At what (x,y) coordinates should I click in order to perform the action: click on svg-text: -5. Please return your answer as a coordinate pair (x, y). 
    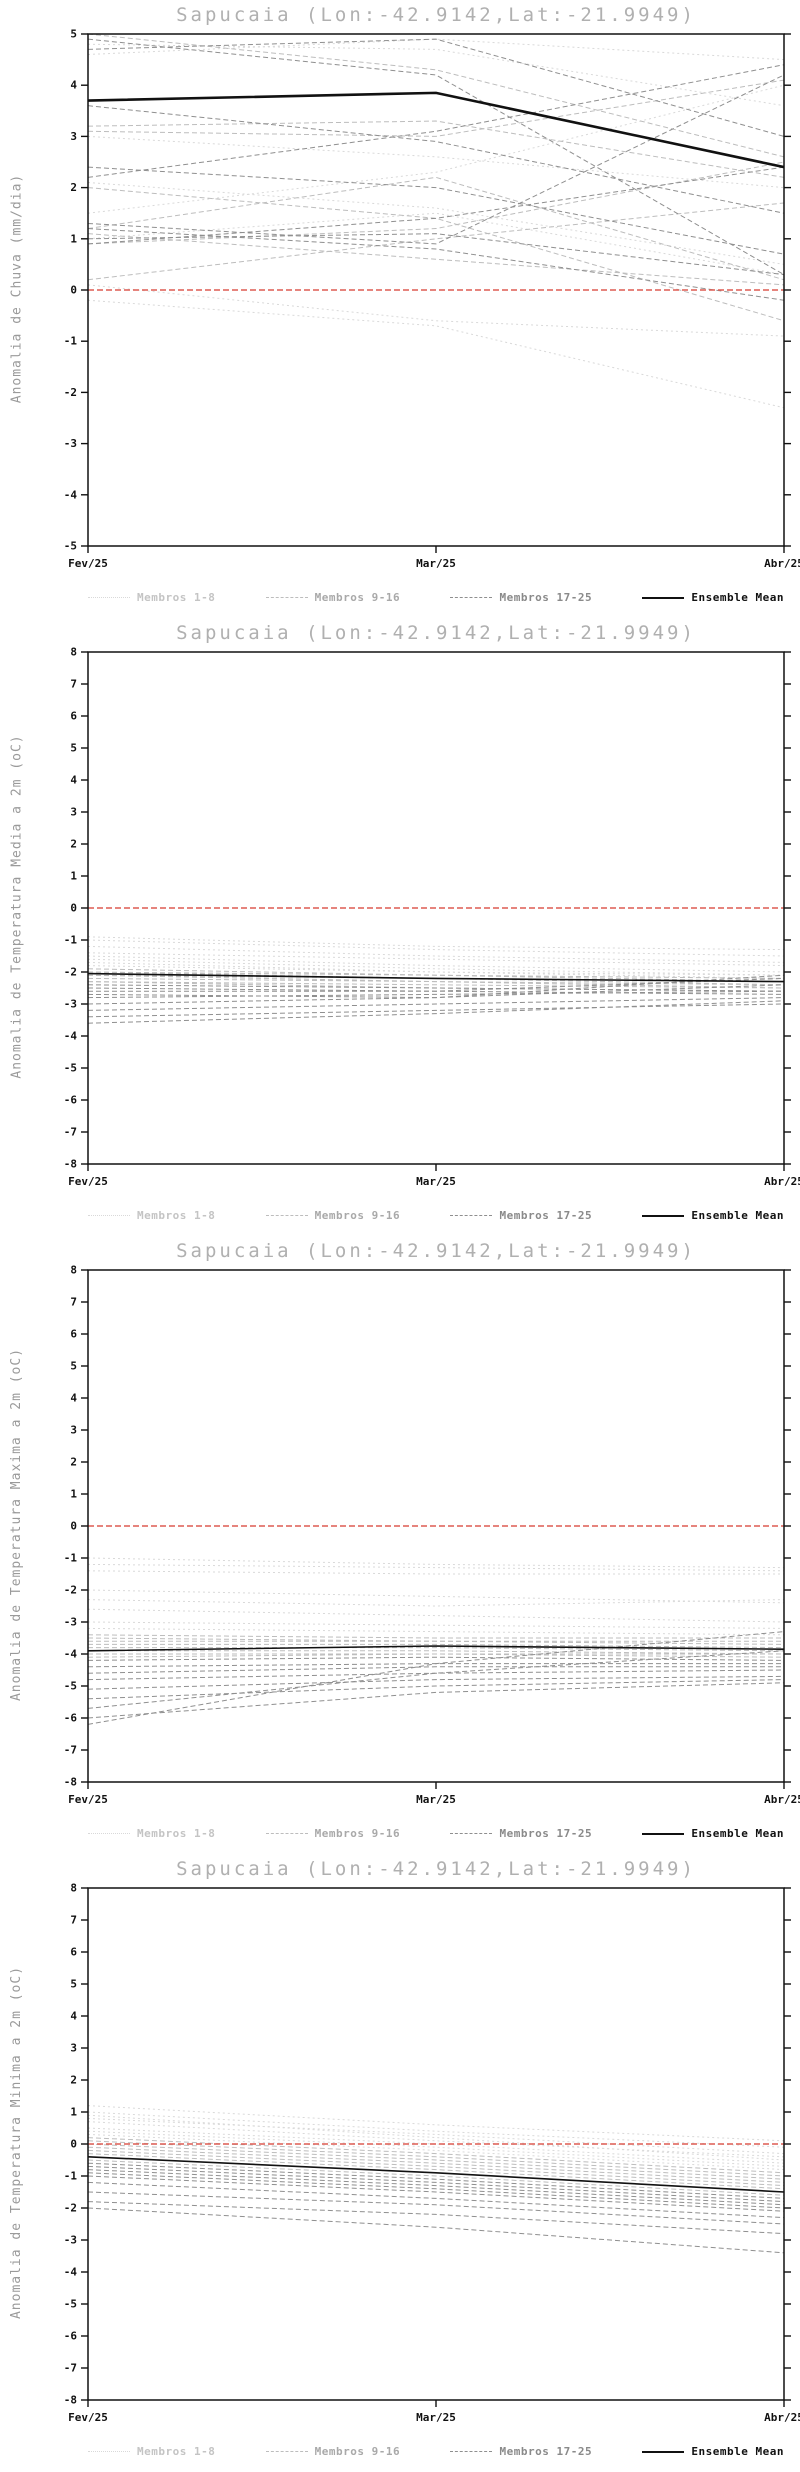
    Looking at the image, I should click on (70, 1686).